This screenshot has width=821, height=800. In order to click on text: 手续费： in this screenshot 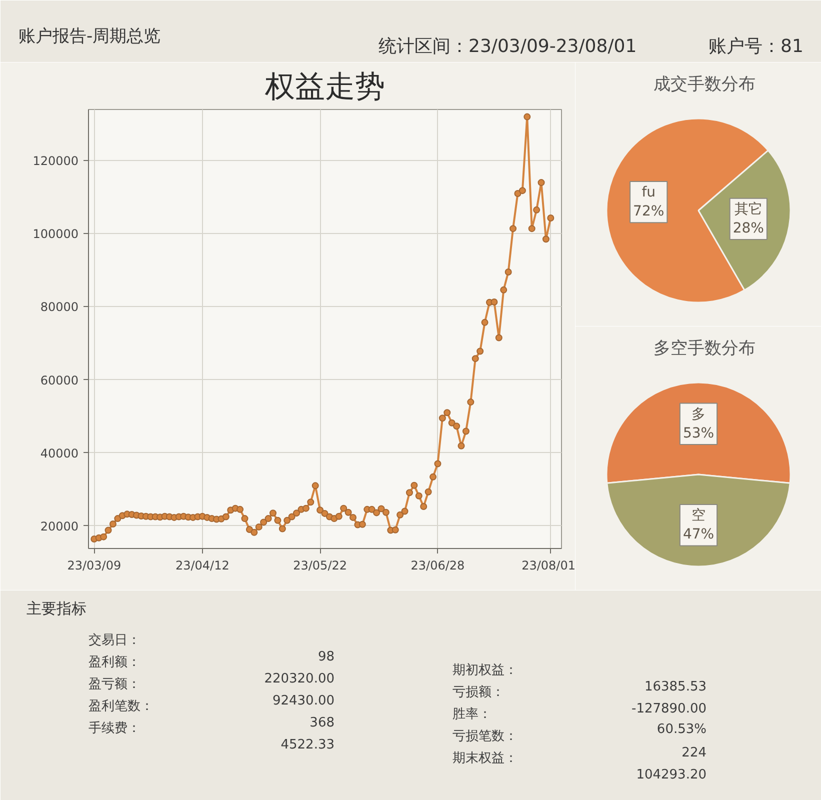, I will do `click(114, 728)`.